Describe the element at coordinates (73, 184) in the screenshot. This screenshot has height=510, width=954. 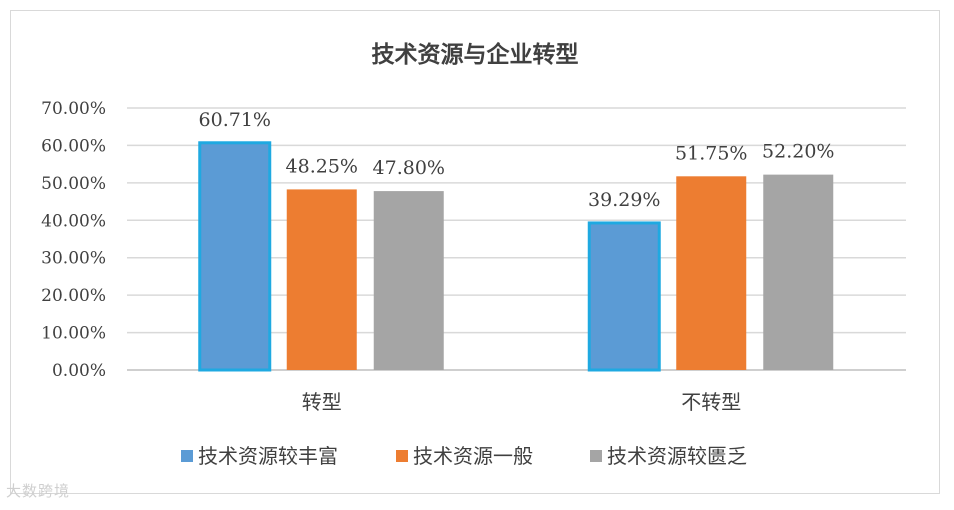
I see `y-tick-label: 50.00%` at that location.